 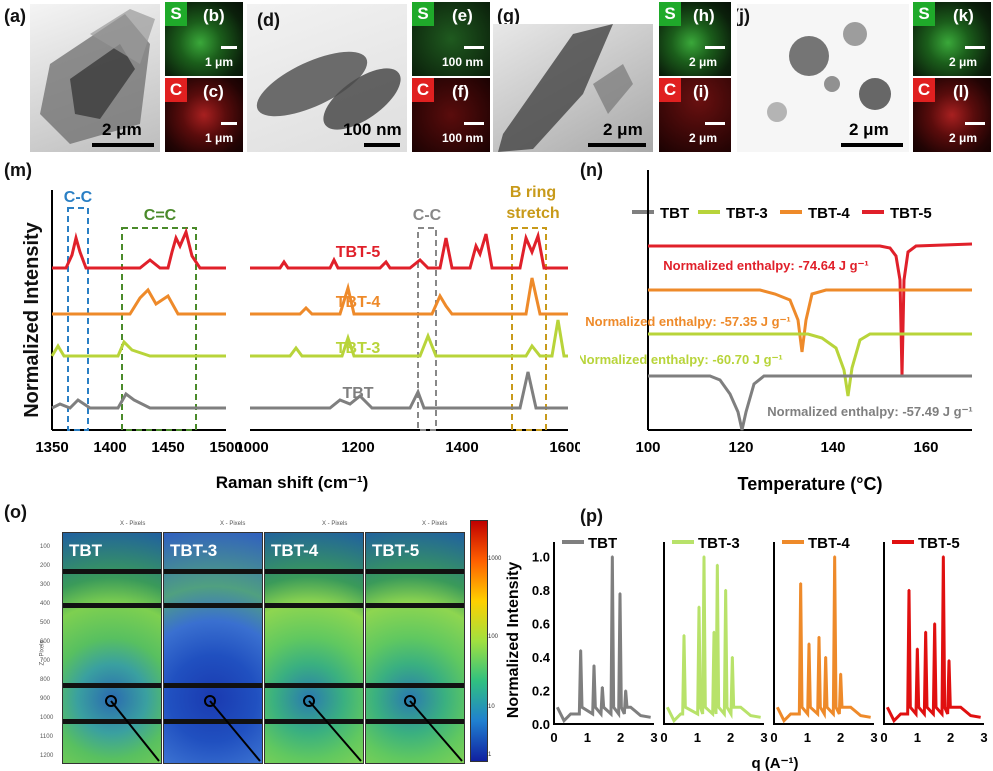 What do you see at coordinates (743, 16) in the screenshot?
I see `panel-label-j: (j)` at bounding box center [743, 16].